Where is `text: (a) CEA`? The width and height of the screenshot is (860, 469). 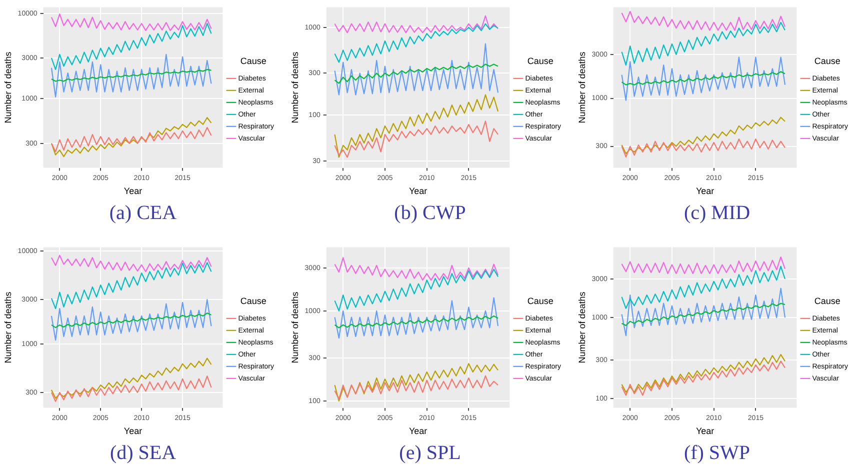
text: (a) CEA is located at coordinates (143, 213).